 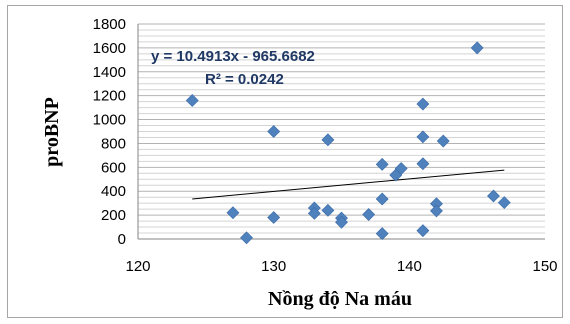 What do you see at coordinates (233, 56) in the screenshot?
I see `trendline-equation: y = 10.4913x - 965.6682` at bounding box center [233, 56].